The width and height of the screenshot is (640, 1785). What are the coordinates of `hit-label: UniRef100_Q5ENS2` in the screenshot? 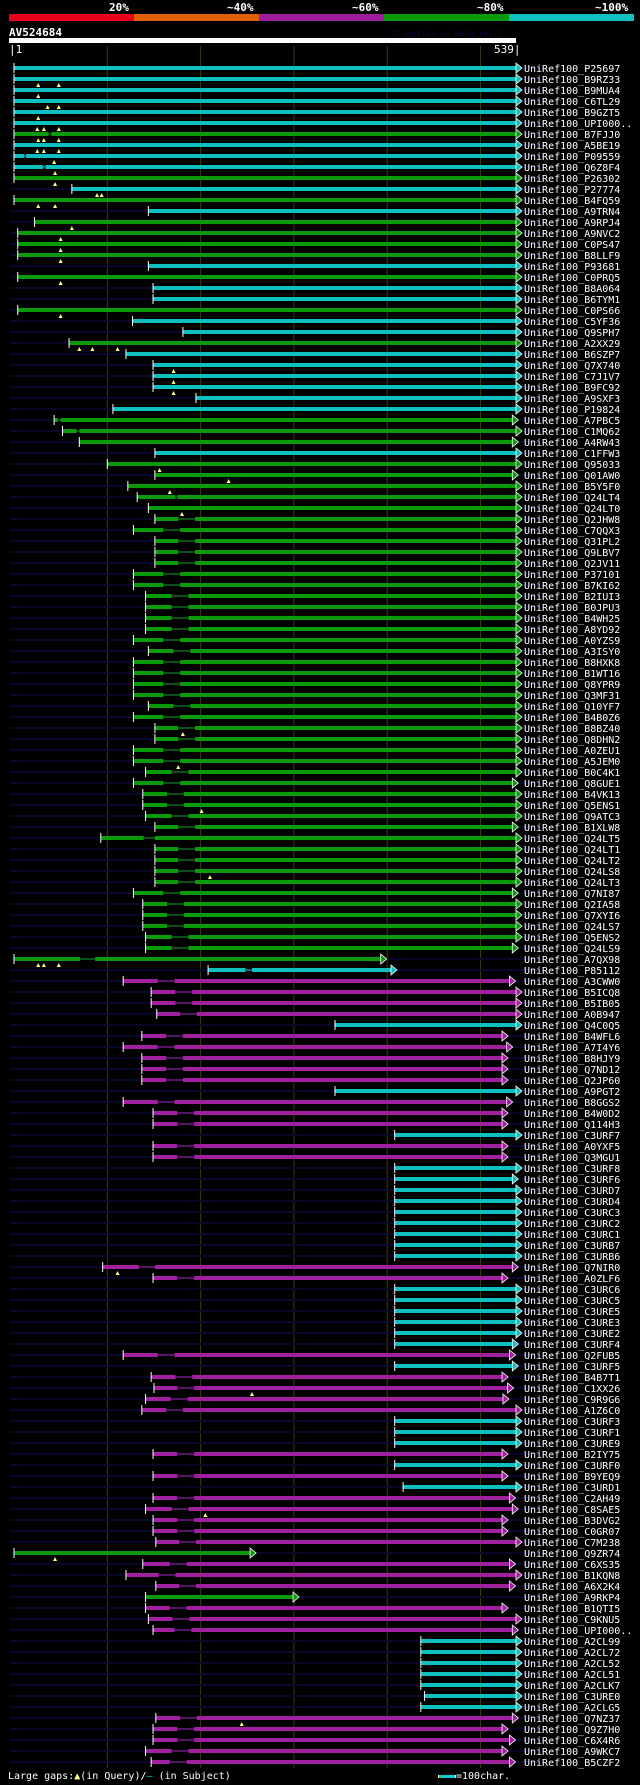 It's located at (572, 938).